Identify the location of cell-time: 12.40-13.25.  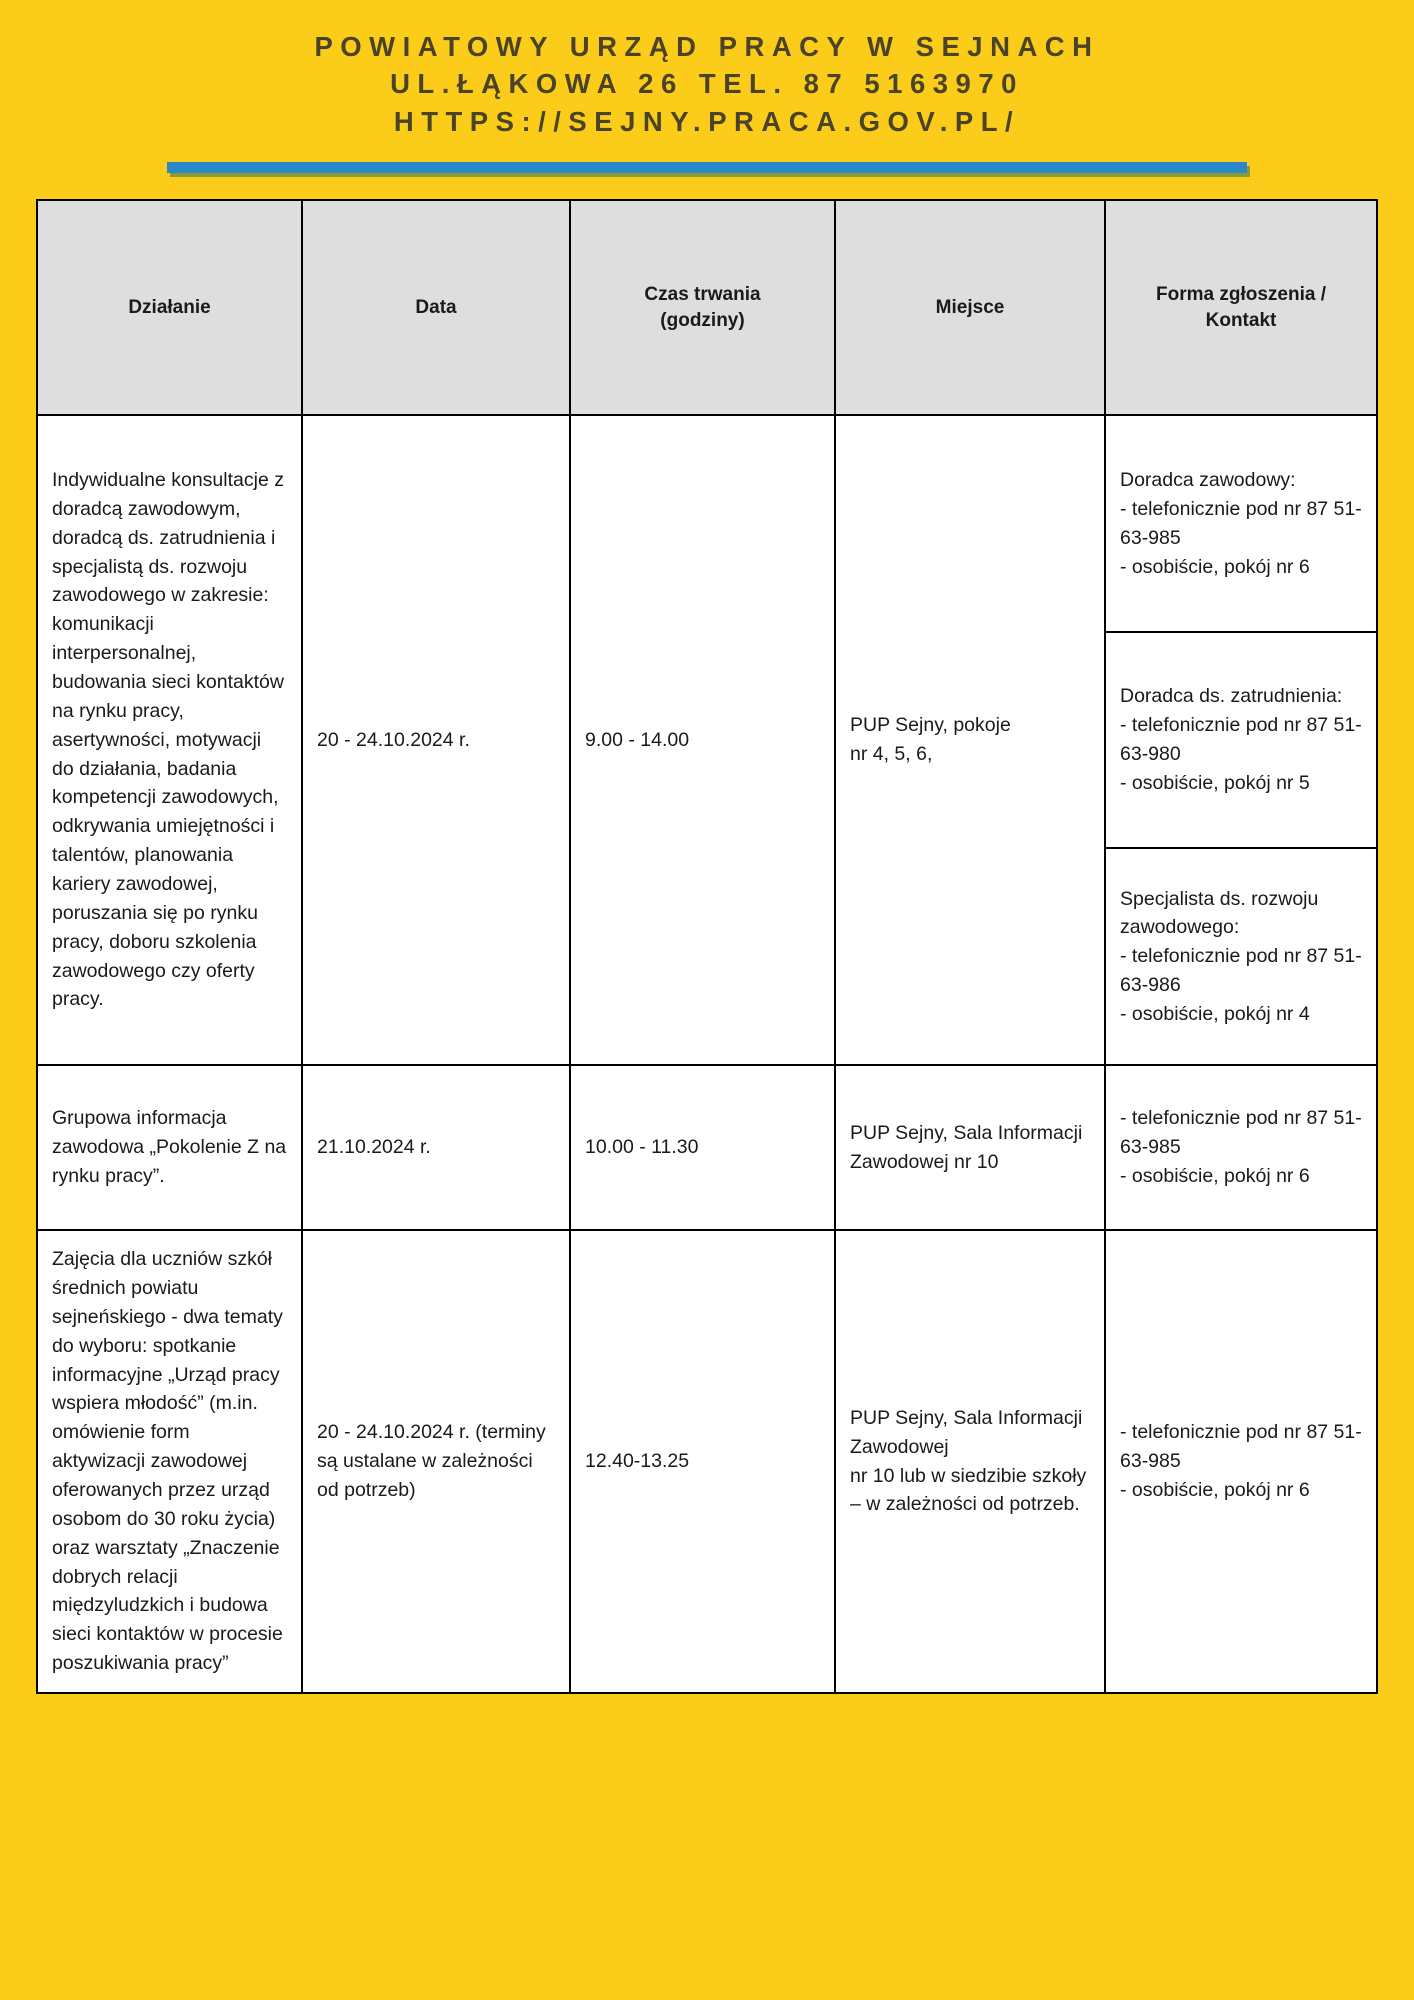
(702, 1462).